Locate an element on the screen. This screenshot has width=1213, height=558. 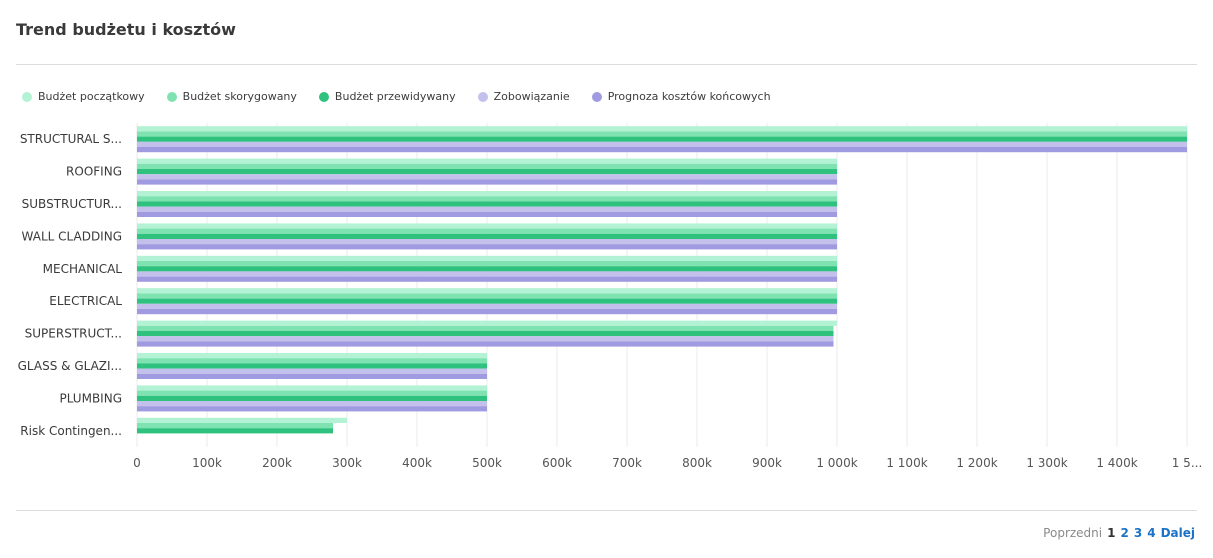
pagination: Poprzedni 1 2 3 4 Dalej is located at coordinates (1116, 533).